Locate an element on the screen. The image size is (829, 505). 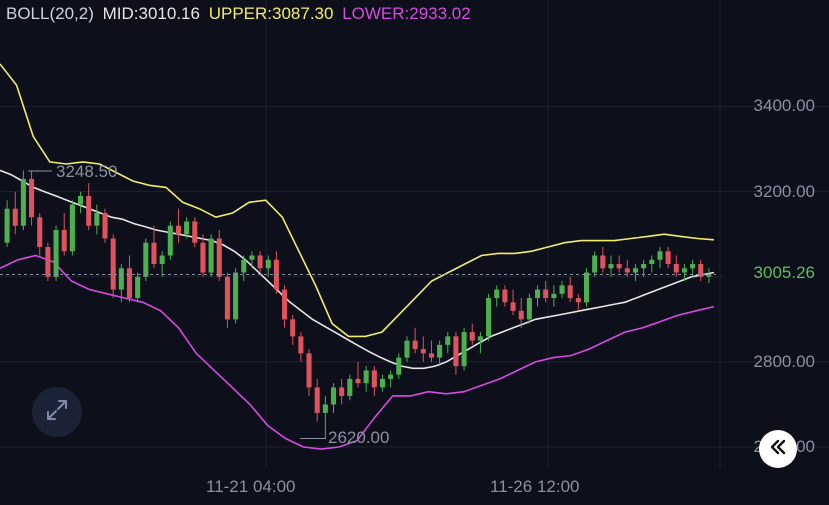
mid-label: MID: is located at coordinates (120, 13).